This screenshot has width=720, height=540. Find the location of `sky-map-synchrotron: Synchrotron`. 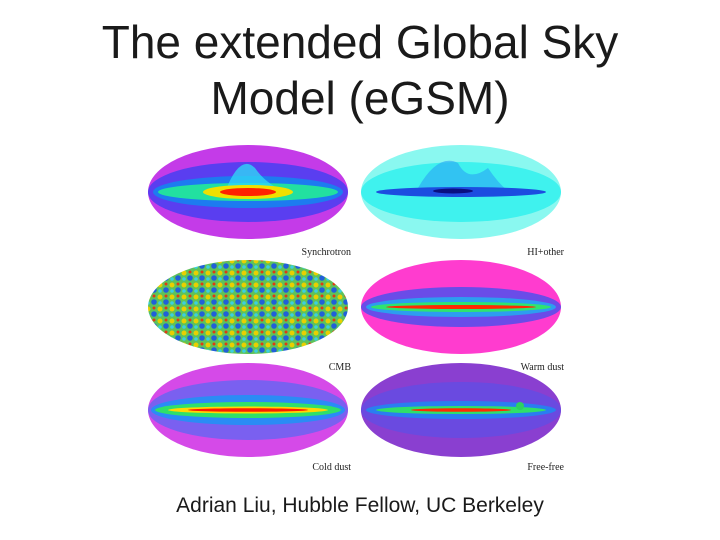

sky-map-synchrotron: Synchrotron is located at coordinates (250, 200).